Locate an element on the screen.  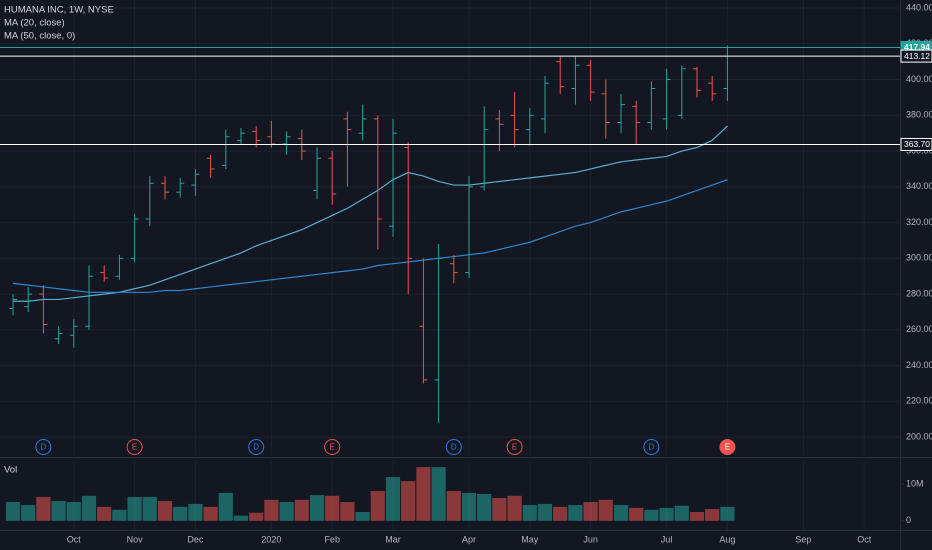
y-tick-label: 220.00 is located at coordinates (919, 401).